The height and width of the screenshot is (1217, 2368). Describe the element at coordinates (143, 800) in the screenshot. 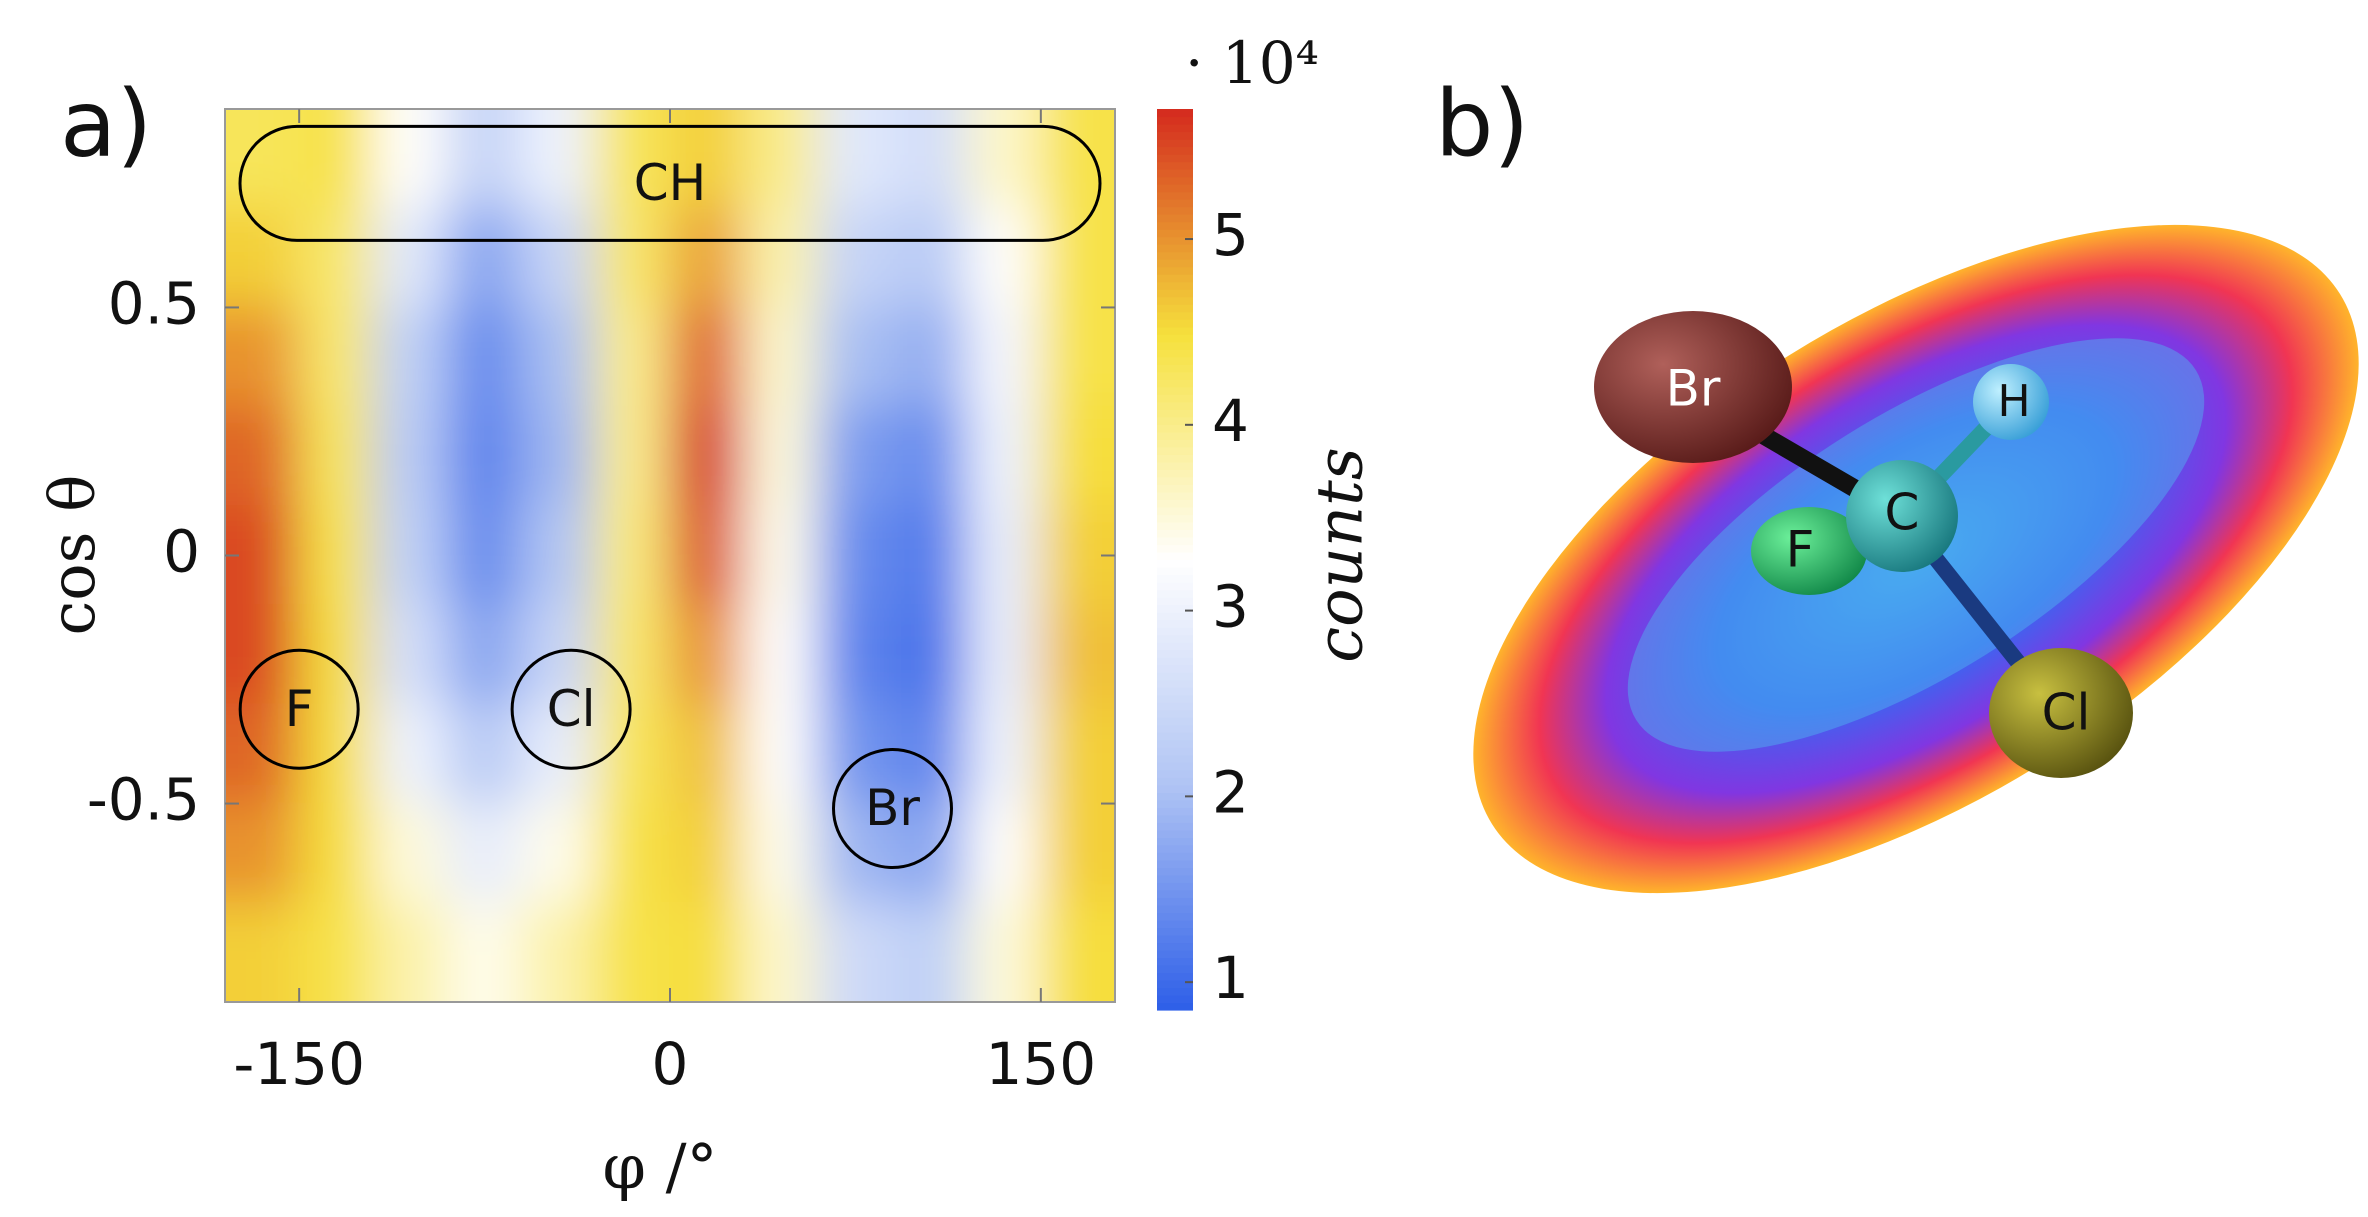

I see `y-tick-label: -0.5` at that location.